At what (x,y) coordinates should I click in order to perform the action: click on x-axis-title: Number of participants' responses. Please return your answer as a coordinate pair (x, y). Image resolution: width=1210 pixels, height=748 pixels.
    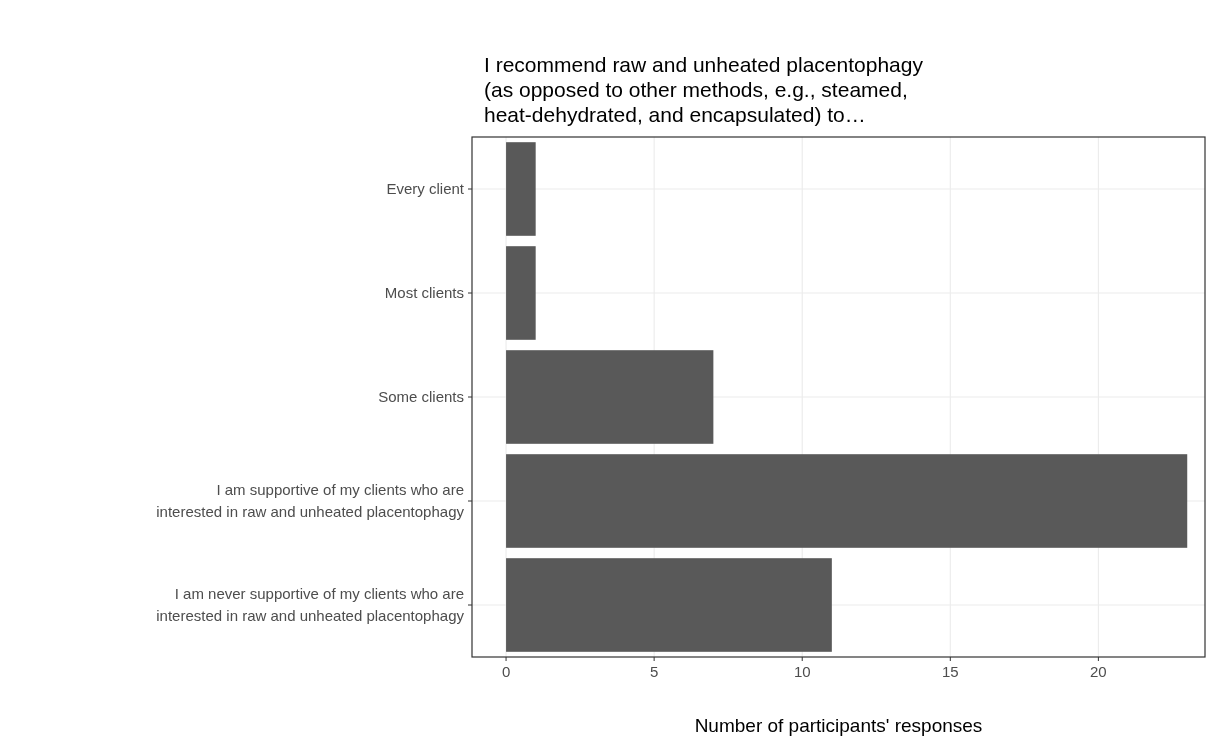
    Looking at the image, I should click on (838, 725).